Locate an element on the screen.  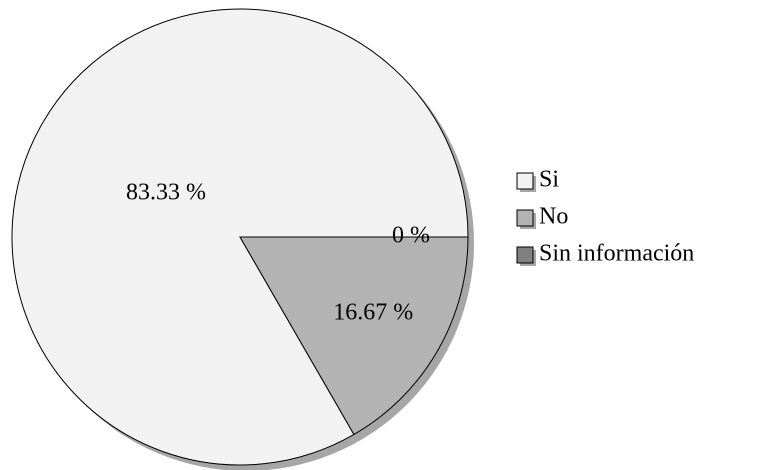
data-label: 16.67 % is located at coordinates (373, 312).